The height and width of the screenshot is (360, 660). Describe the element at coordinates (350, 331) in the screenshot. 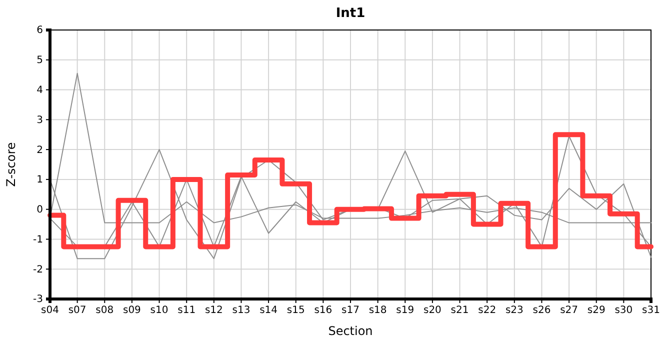

I see `x-axis-title: Section` at that location.